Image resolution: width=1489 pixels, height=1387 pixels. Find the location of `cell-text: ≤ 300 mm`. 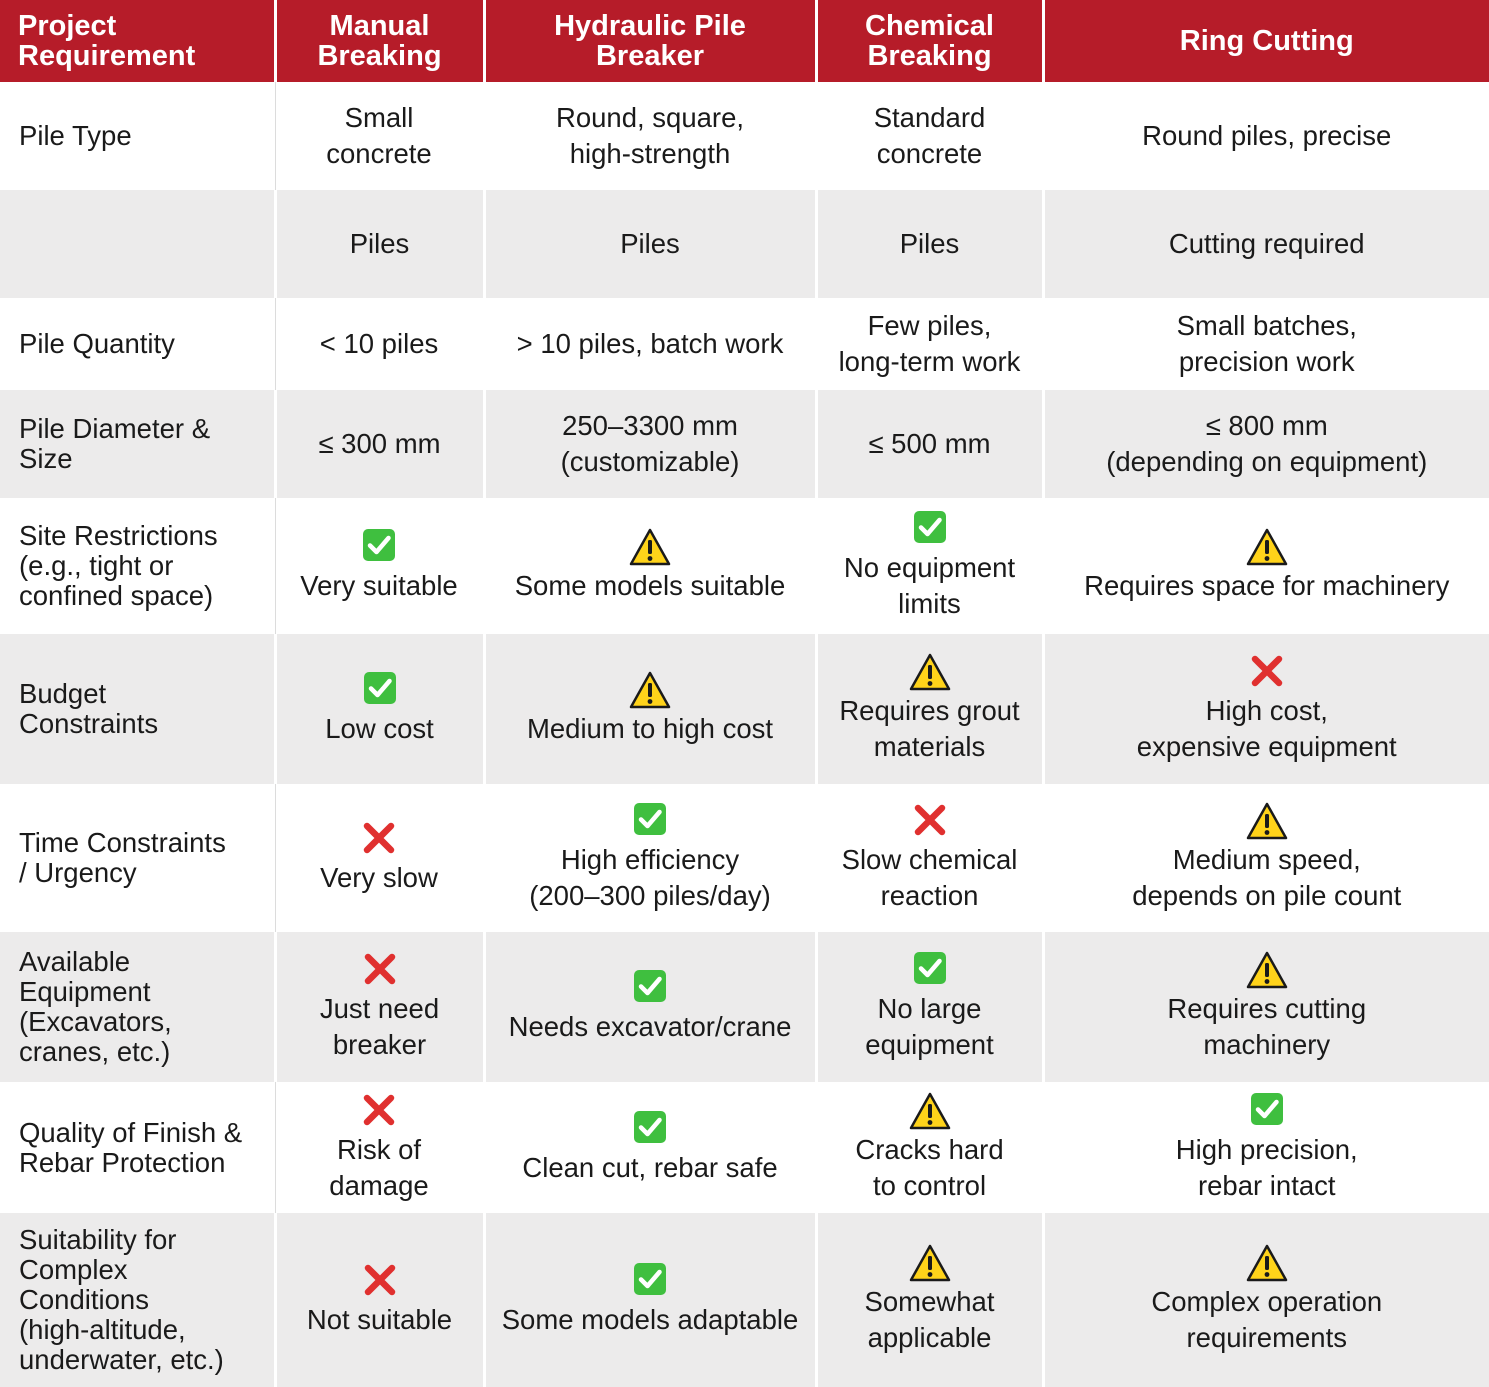

cell-text: ≤ 300 mm is located at coordinates (379, 443).